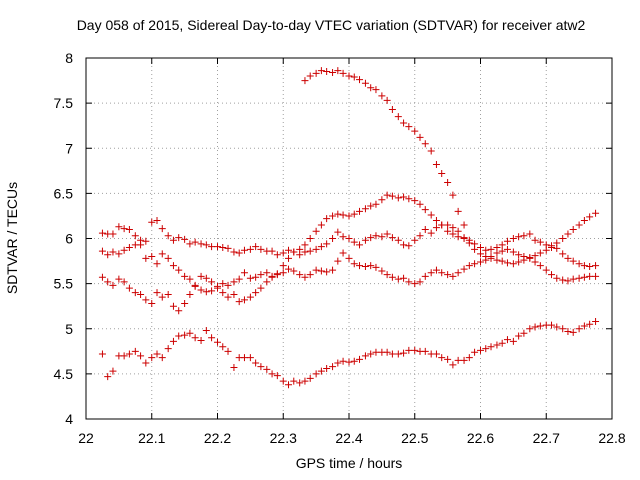 The height and width of the screenshot is (480, 640). Describe the element at coordinates (69, 58) in the screenshot. I see `y-tick-label: 8` at that location.